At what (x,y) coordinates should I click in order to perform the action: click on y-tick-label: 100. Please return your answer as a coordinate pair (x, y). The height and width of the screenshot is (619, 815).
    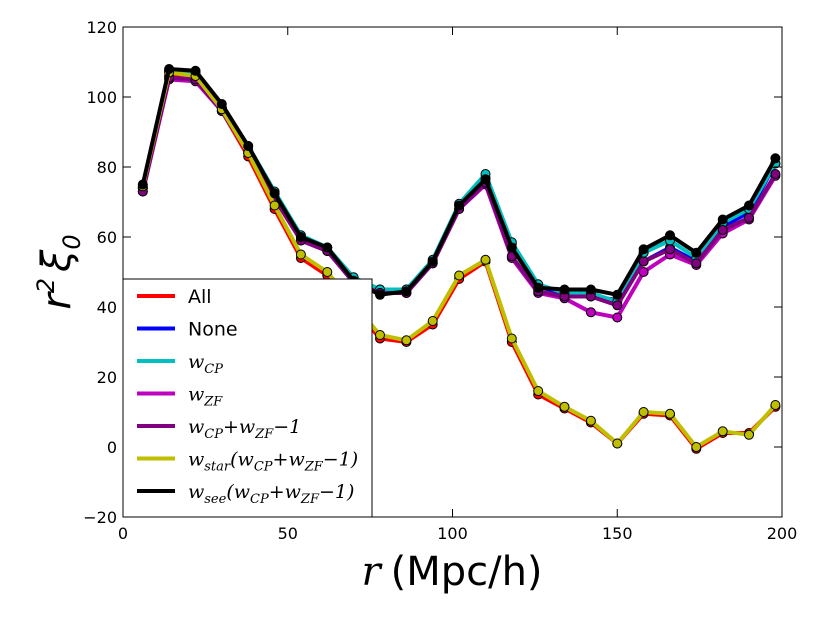
    Looking at the image, I should click on (101, 97).